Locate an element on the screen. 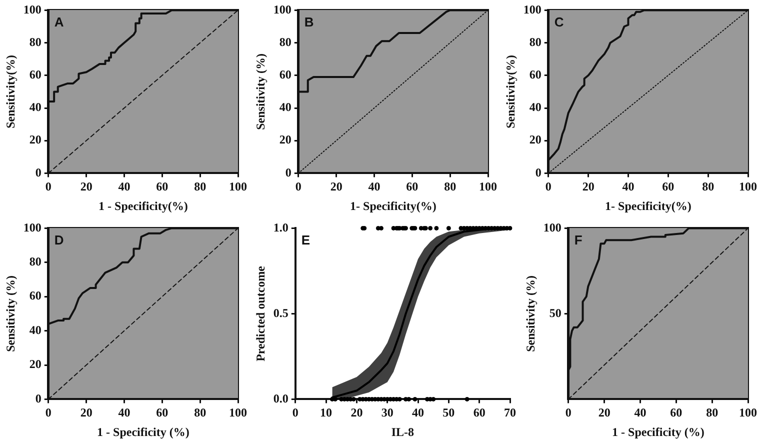 The image size is (760, 444). y-tick-label: 1.0 is located at coordinates (280, 227).